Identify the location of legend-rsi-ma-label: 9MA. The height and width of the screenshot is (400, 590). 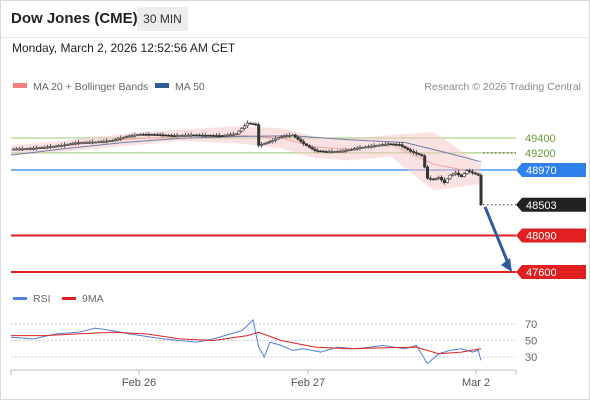
(93, 299).